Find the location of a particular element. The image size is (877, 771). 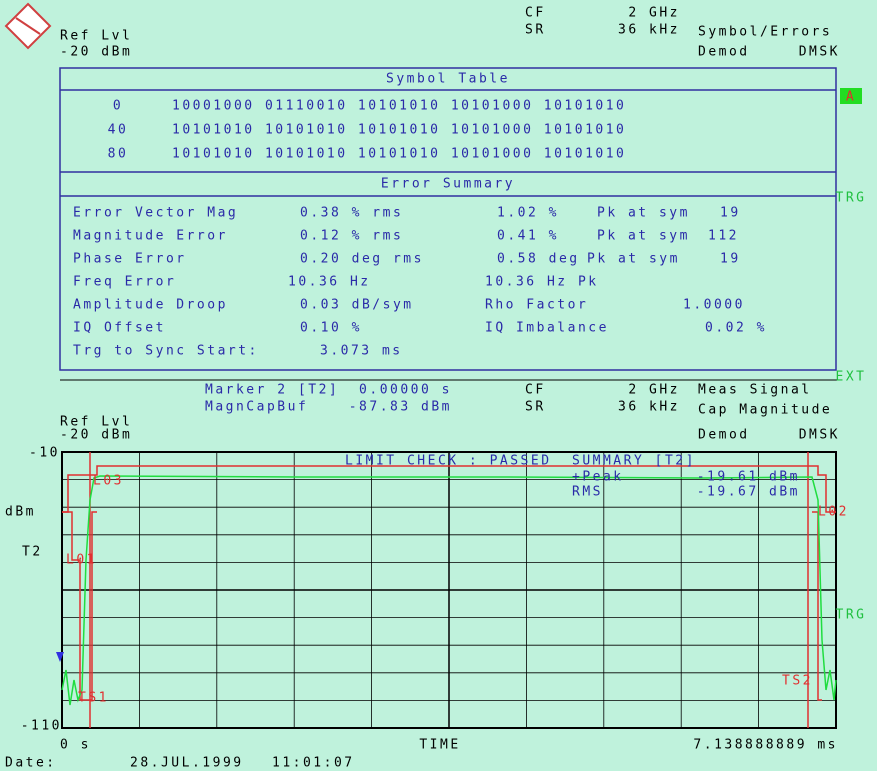

label: 7.138888889 ms is located at coordinates (765, 745).